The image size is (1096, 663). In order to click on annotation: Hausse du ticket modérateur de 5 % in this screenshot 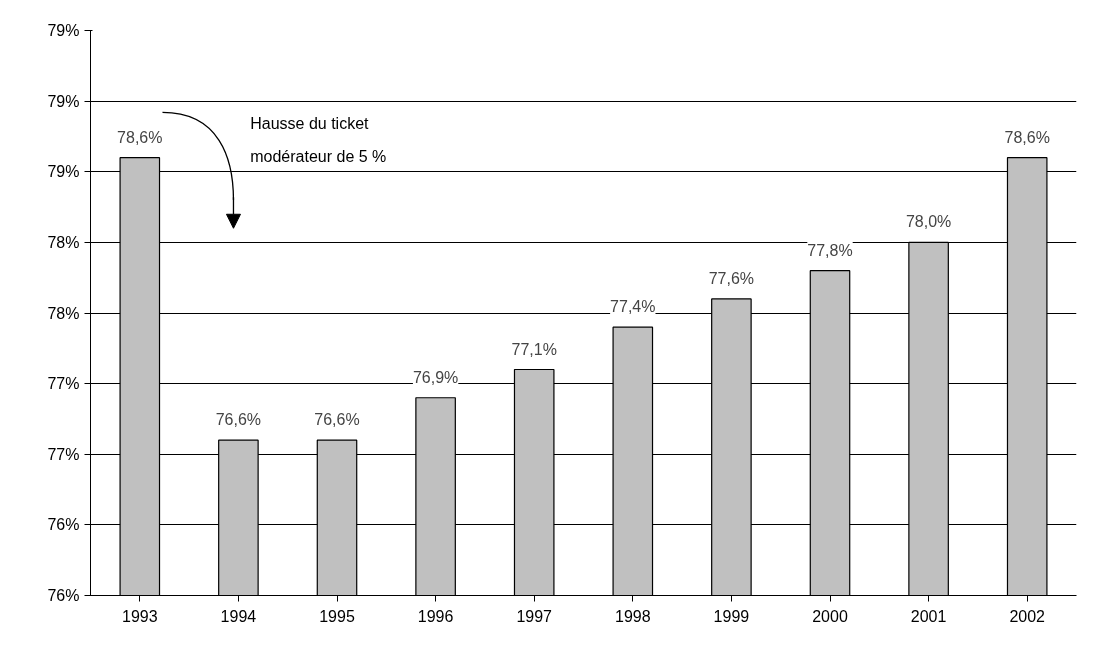, I will do `click(318, 140)`.